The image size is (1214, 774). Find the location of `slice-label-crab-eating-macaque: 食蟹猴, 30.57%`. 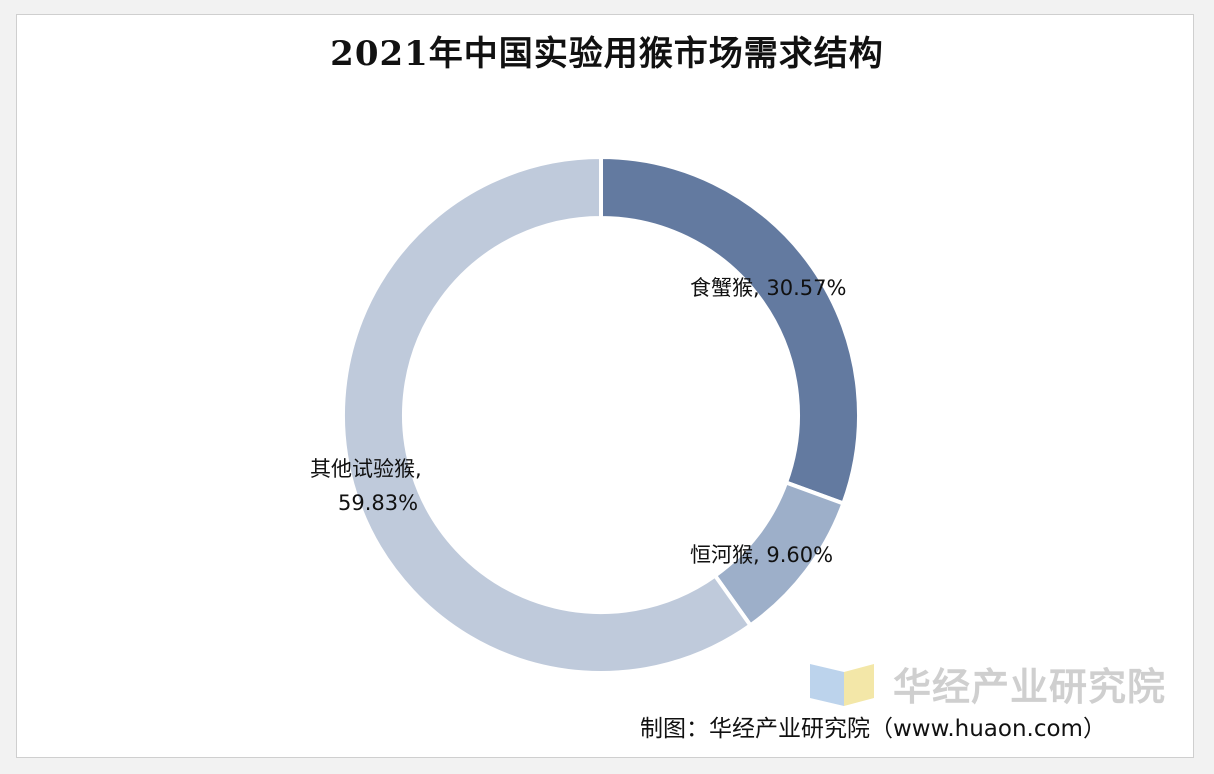

slice-label-crab-eating-macaque: 食蟹猴, 30.57% is located at coordinates (768, 288).